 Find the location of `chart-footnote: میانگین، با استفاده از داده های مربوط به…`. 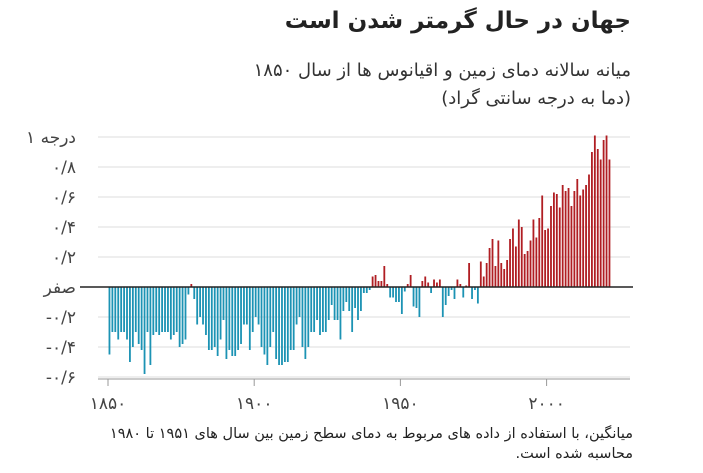

chart-footnote: میانگین، با استفاده از داده های مربوط به… is located at coordinates (371, 444).